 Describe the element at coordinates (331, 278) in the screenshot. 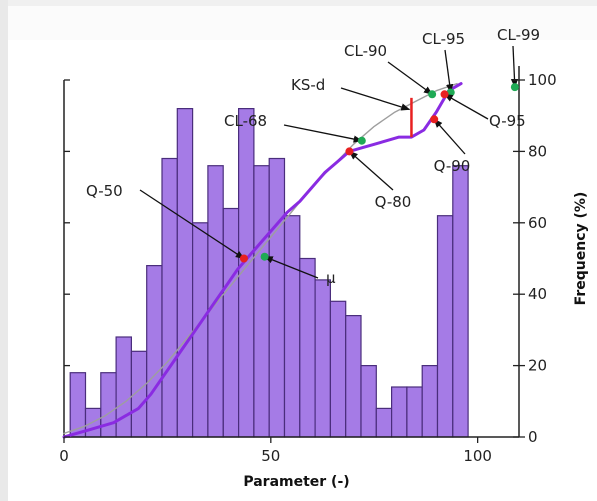

I see `annotation-label: μ` at that location.